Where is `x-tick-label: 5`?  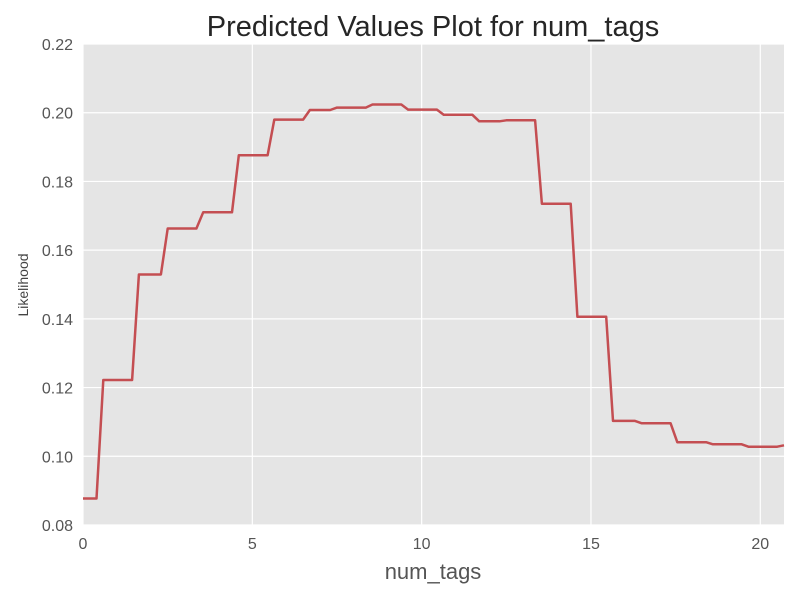
x-tick-label: 5 is located at coordinates (252, 544).